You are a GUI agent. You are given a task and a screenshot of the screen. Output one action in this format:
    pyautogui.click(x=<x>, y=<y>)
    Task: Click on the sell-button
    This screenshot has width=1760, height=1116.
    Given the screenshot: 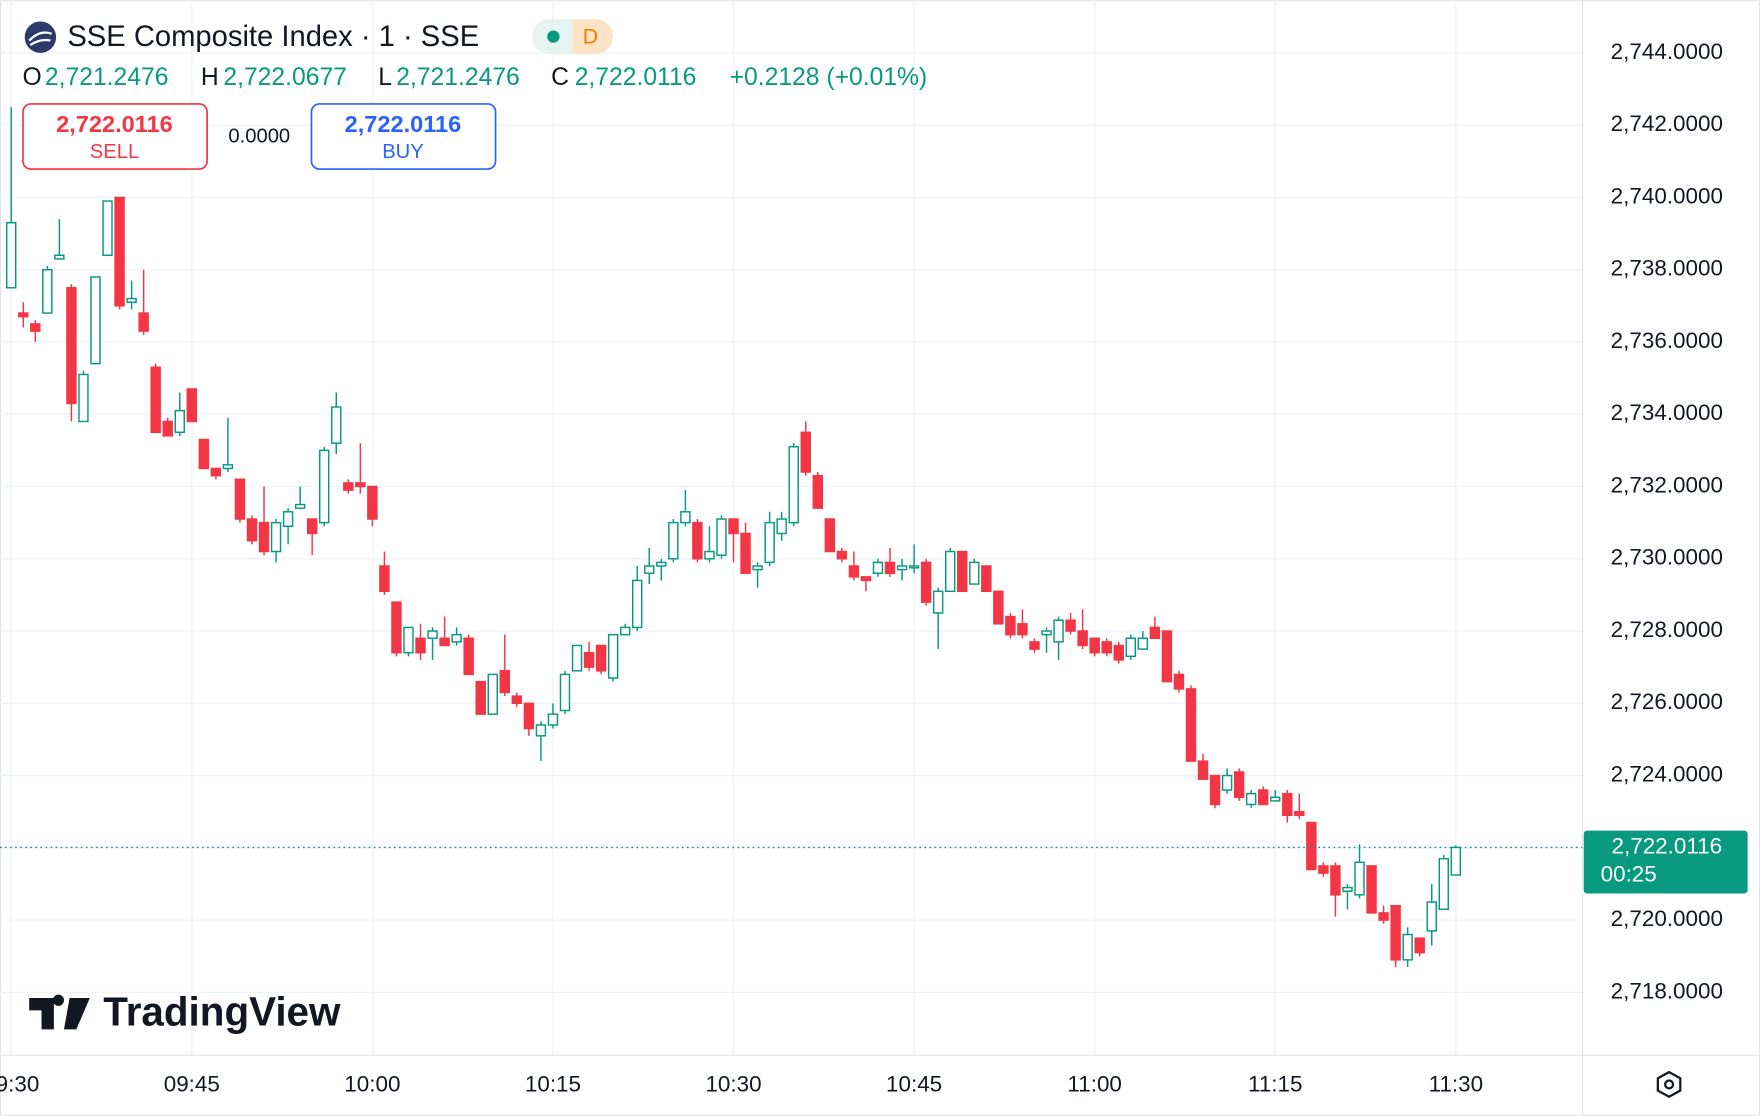 What is the action you would take?
    pyautogui.click(x=115, y=136)
    